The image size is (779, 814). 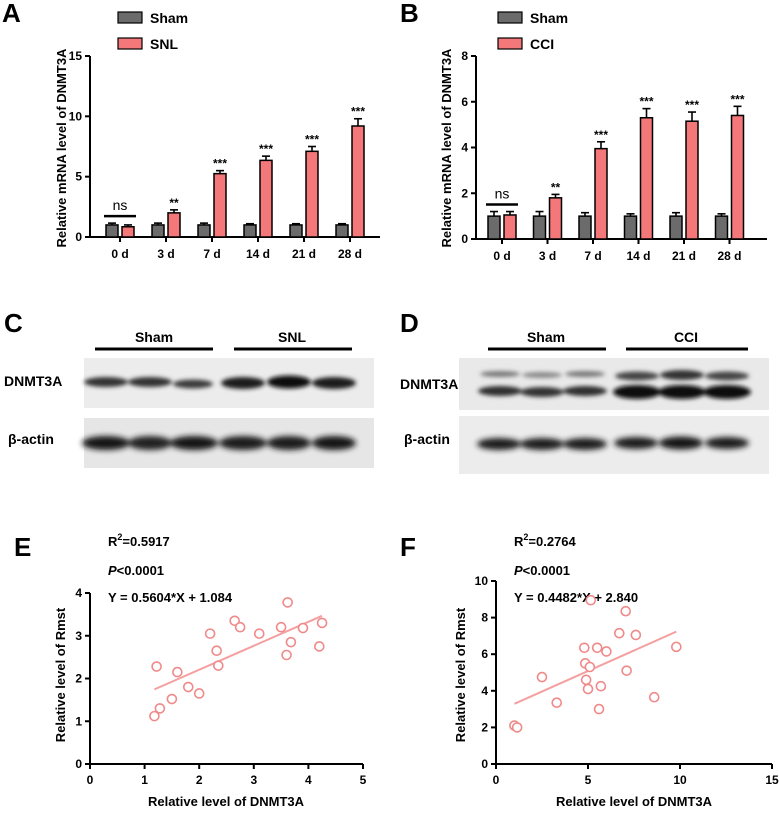 I want to click on x-axis-label-e: Relative level of DNMT3A, so click(x=226, y=801).